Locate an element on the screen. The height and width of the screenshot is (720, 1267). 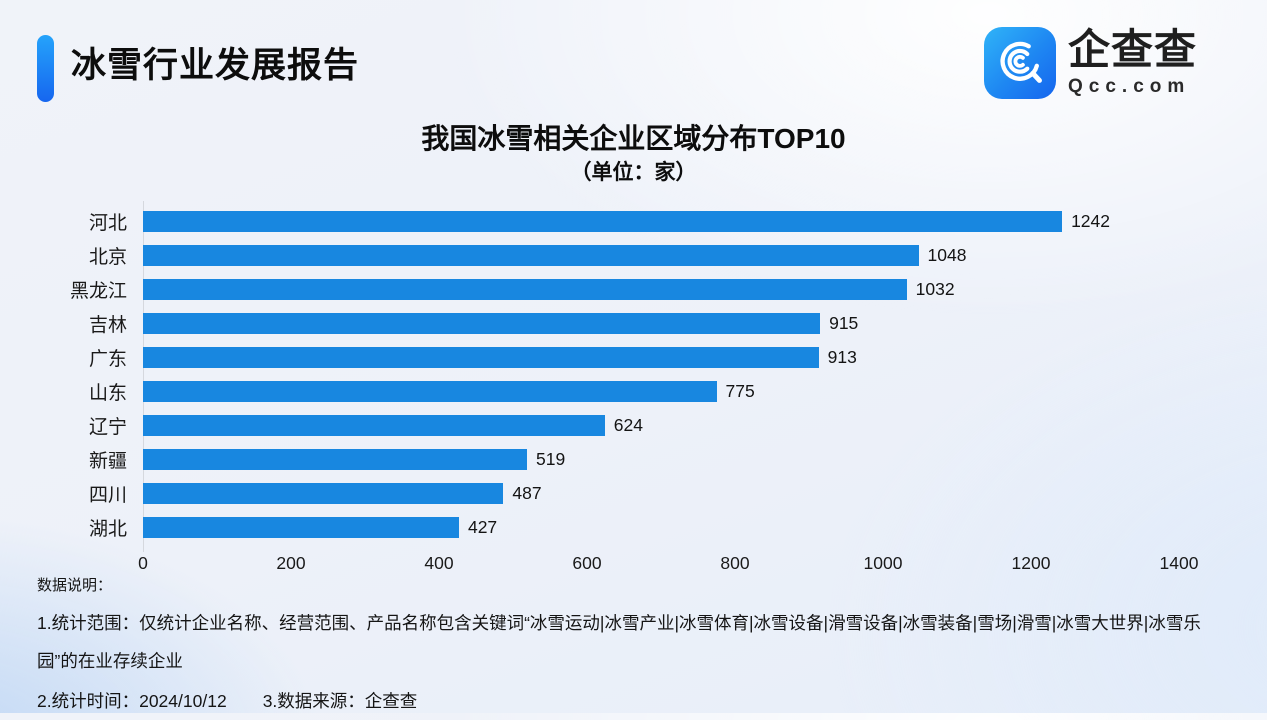
qcc-logo-badge is located at coordinates (1020, 63).